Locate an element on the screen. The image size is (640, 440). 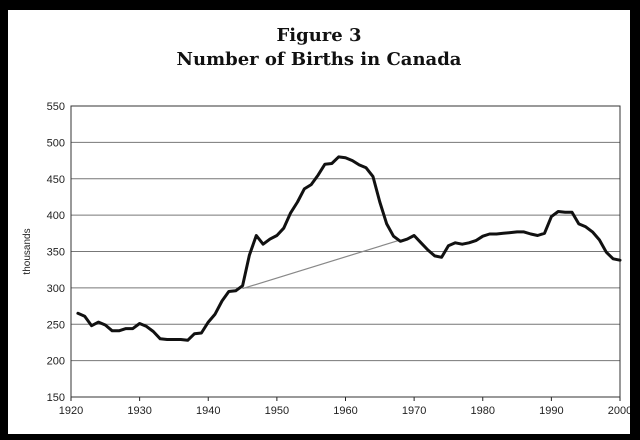
x-tick-label-1930: 1930 is located at coordinates (139, 411).